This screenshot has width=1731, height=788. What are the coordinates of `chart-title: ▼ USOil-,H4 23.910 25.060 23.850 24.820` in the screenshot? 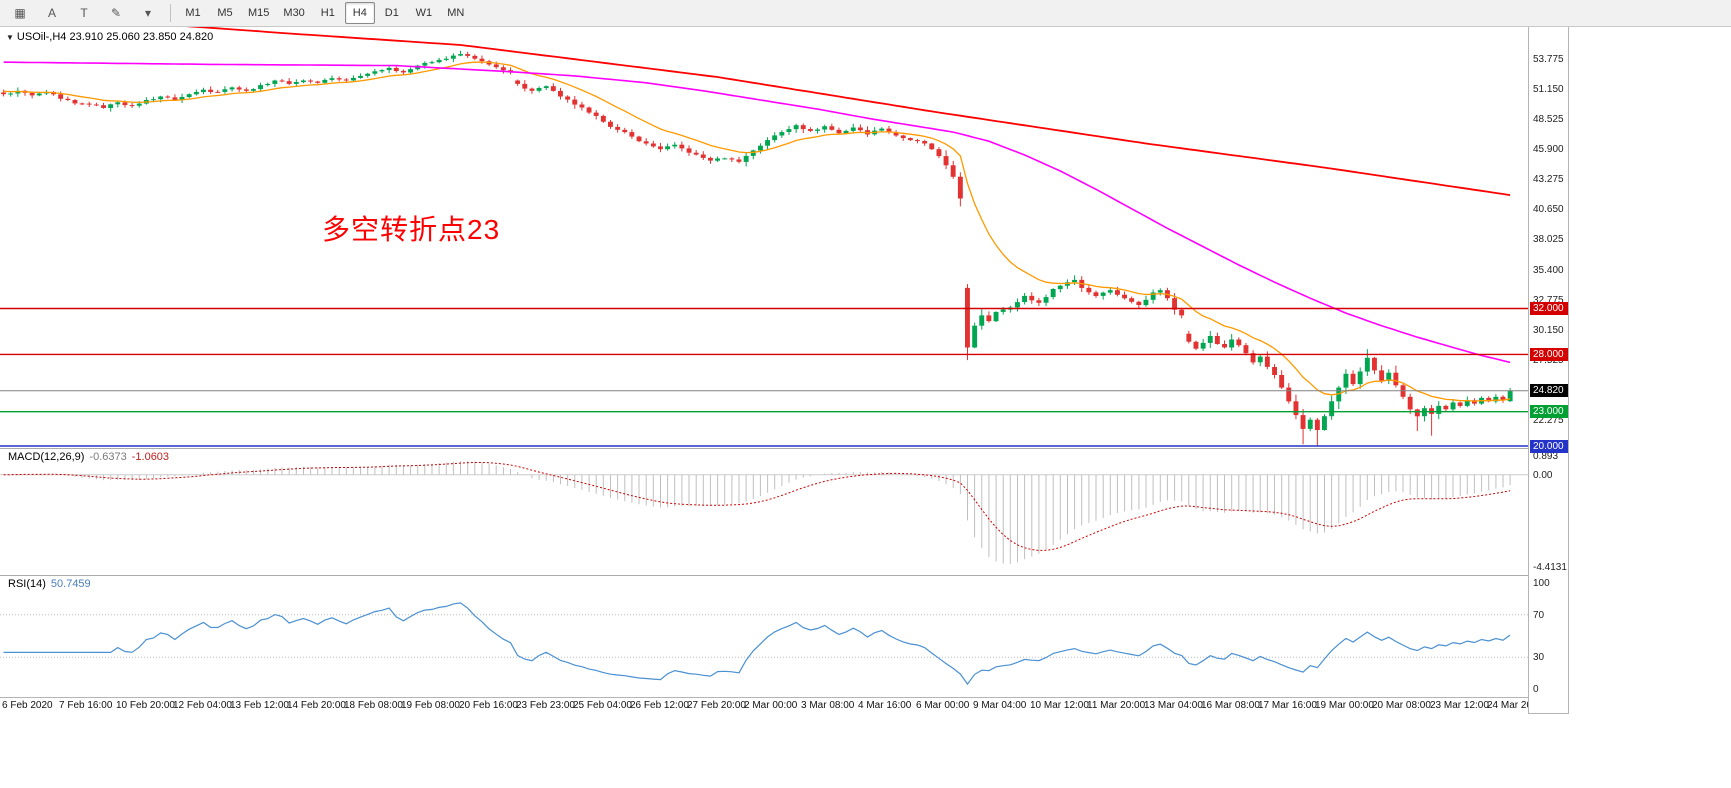 It's located at (109, 37).